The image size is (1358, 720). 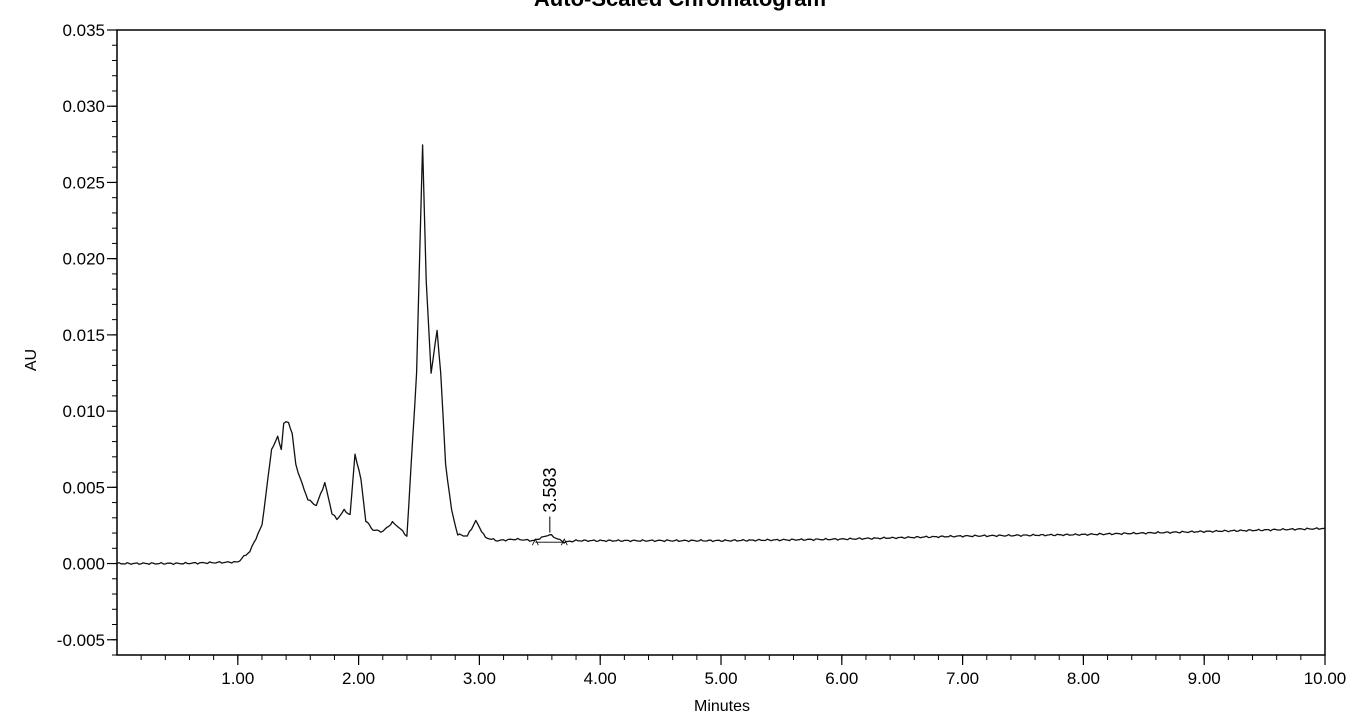 What do you see at coordinates (83, 259) in the screenshot?
I see `y-tick-label: 0.020` at bounding box center [83, 259].